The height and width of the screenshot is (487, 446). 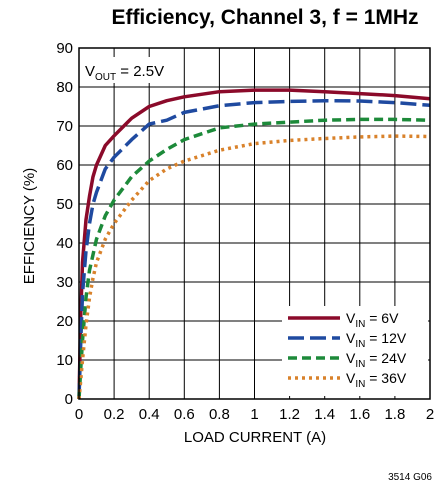 I want to click on legend-label-suffix: = 24V, so click(x=386, y=358).